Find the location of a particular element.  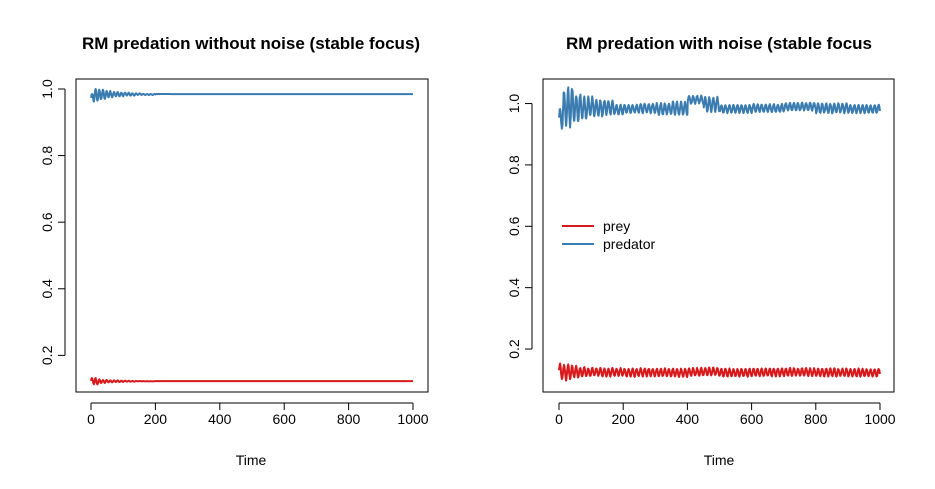

legend: prey predator is located at coordinates (608, 235).